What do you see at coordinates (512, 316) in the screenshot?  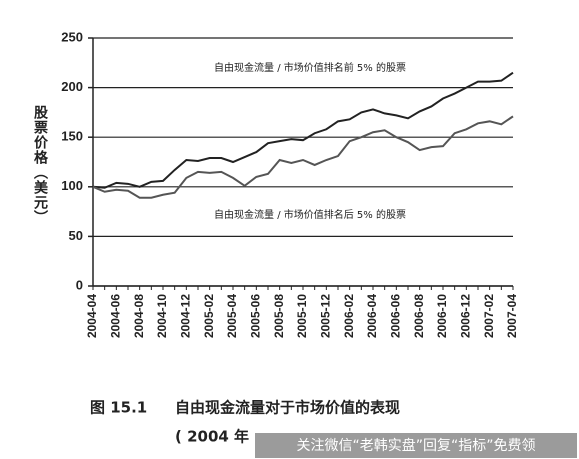 I see `x-tick-label: 2007-04` at bounding box center [512, 316].